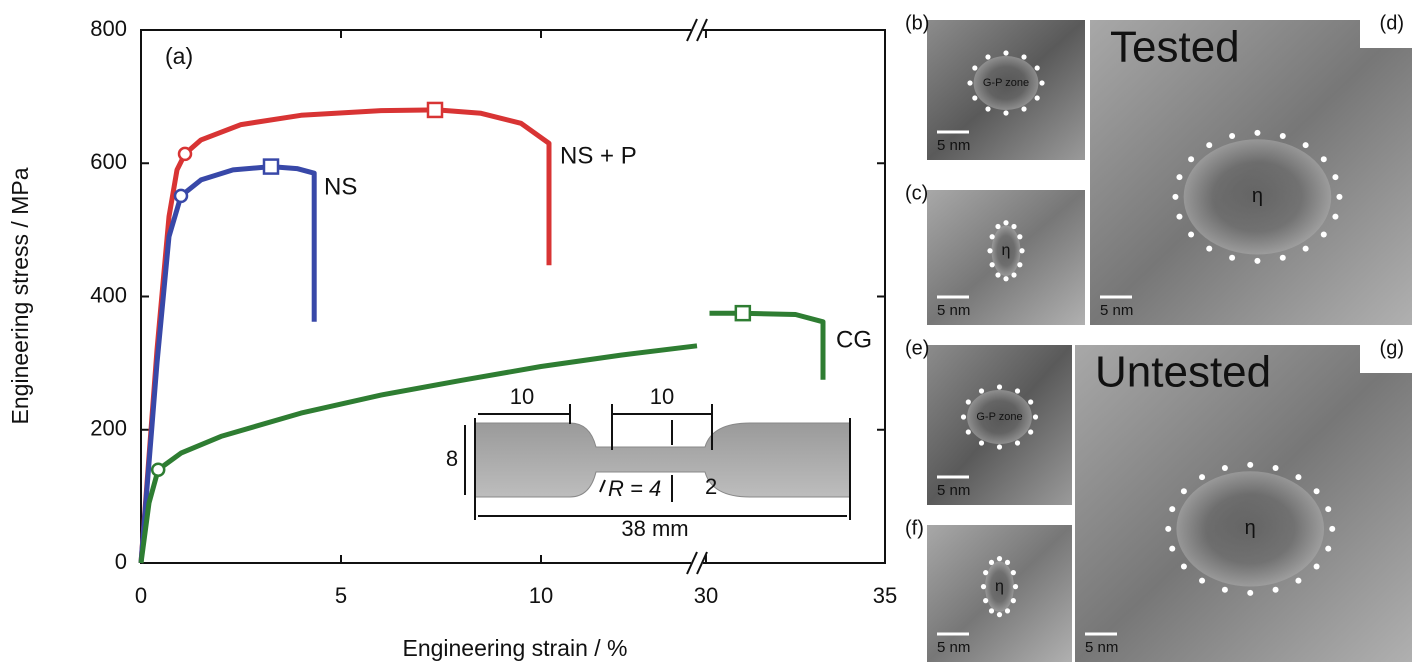  I want to click on panel-heading: Tested, so click(1175, 47).